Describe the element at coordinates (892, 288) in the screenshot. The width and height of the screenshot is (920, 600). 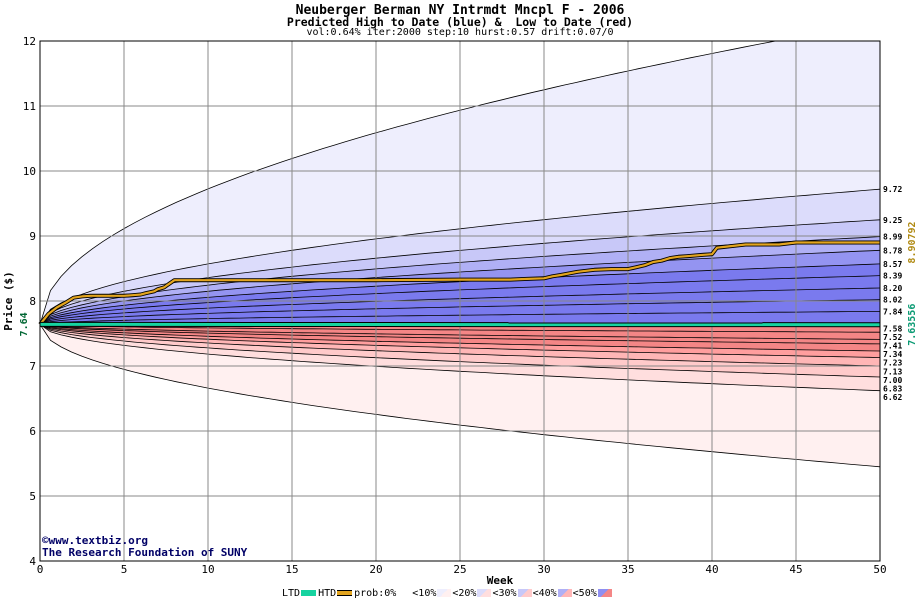
I see `right-band-label-6: 8.20` at that location.